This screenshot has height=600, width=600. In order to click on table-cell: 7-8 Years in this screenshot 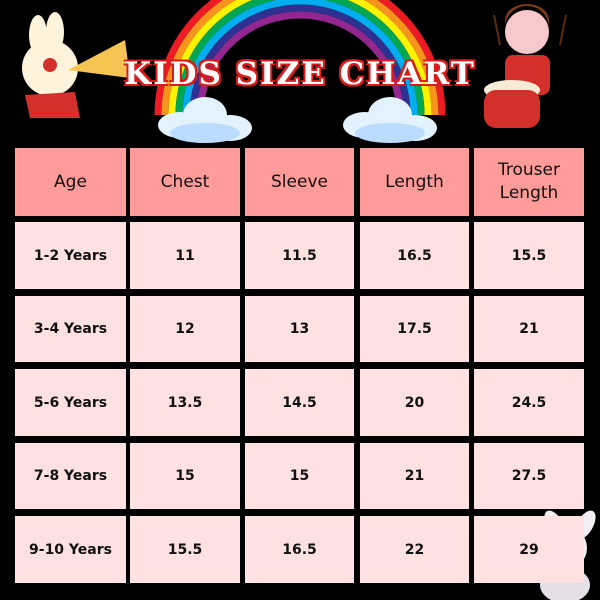, I will do `click(70, 476)`.